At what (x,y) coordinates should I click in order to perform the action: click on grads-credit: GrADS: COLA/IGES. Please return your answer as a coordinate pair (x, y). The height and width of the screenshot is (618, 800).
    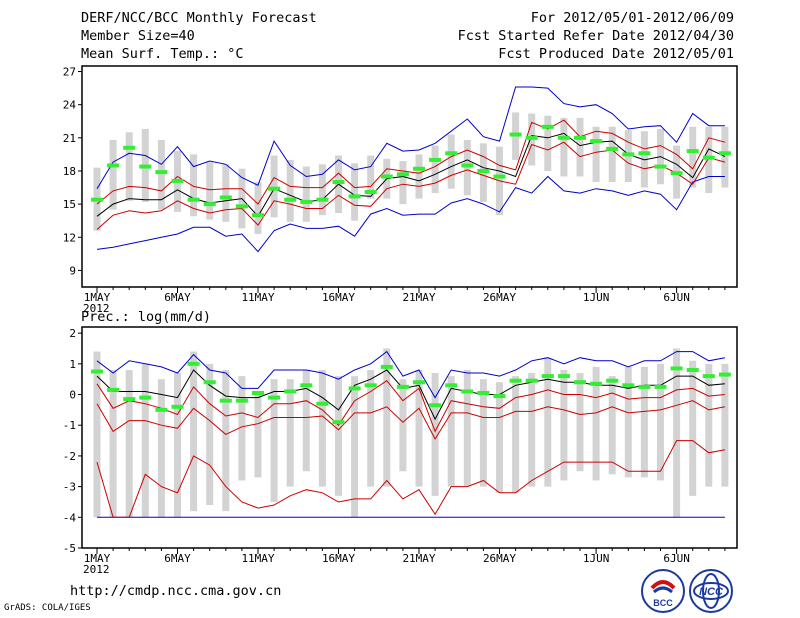
    Looking at the image, I should click on (47, 608).